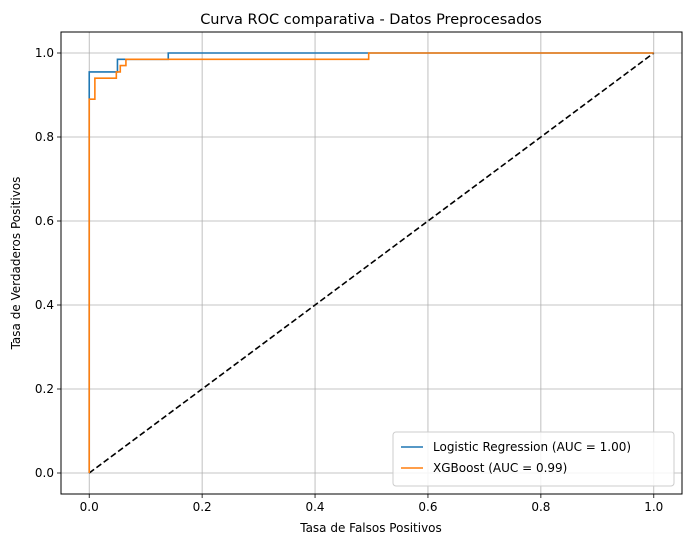 The width and height of the screenshot is (691, 547). I want to click on x-tick-label: 1.0, so click(653, 507).